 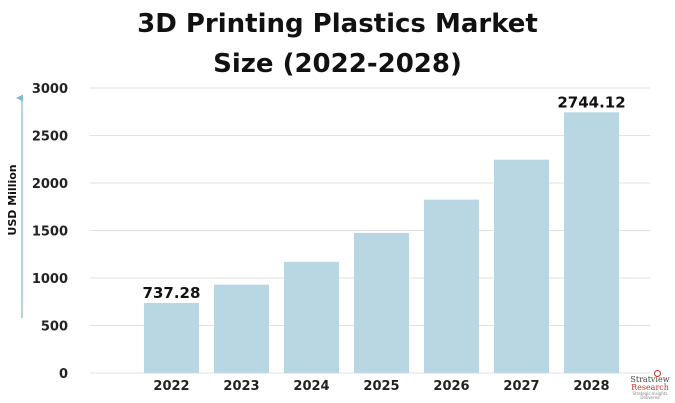 I want to click on data-label-2022: 737.28, so click(x=172, y=293).